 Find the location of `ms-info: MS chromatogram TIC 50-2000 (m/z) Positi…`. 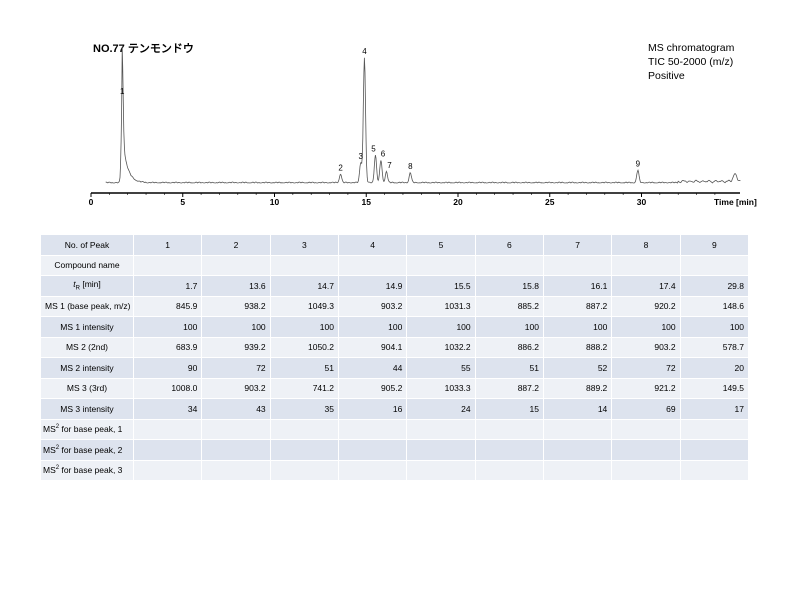

ms-info: MS chromatogram TIC 50-2000 (m/z) Positi… is located at coordinates (691, 62).